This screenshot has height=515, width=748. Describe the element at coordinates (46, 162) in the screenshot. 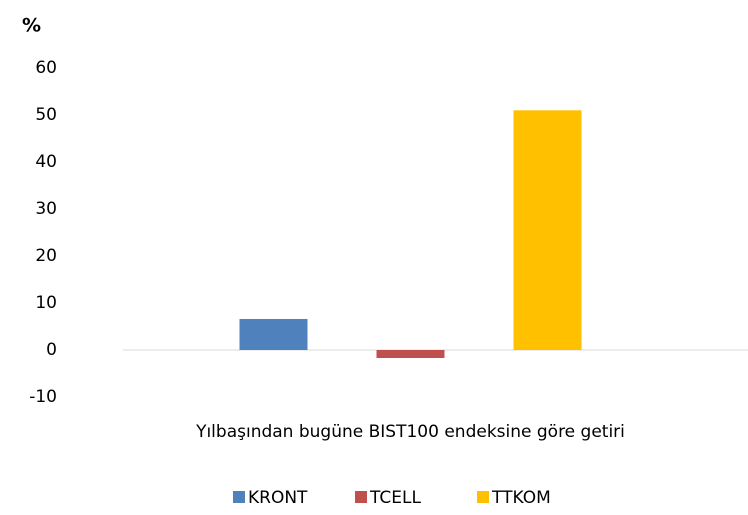

I see `y-tick-label: 40` at that location.